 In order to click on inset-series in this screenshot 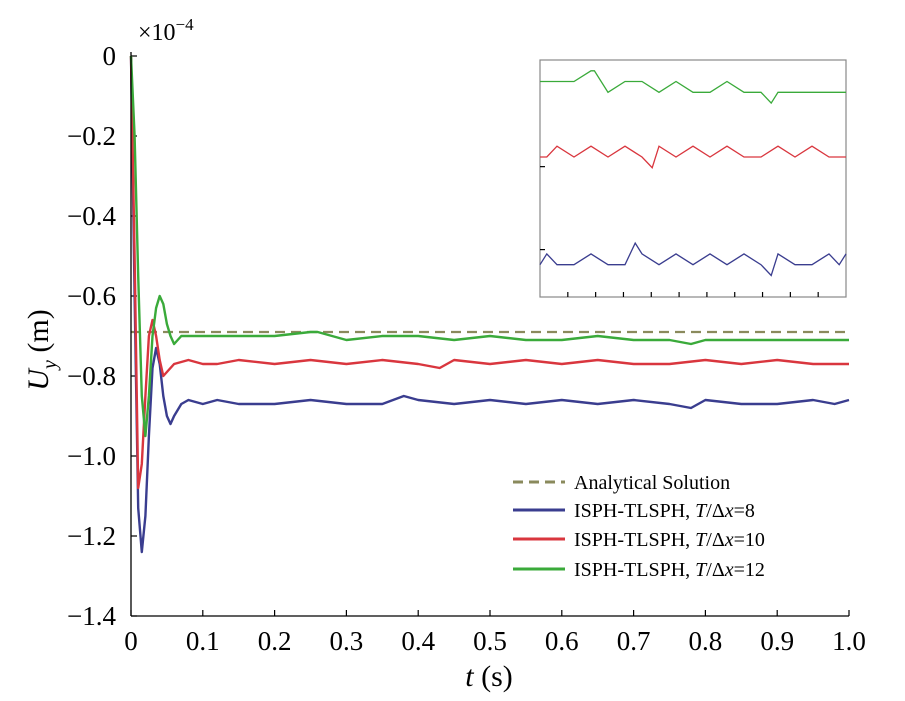, I will do `click(693, 173)`.